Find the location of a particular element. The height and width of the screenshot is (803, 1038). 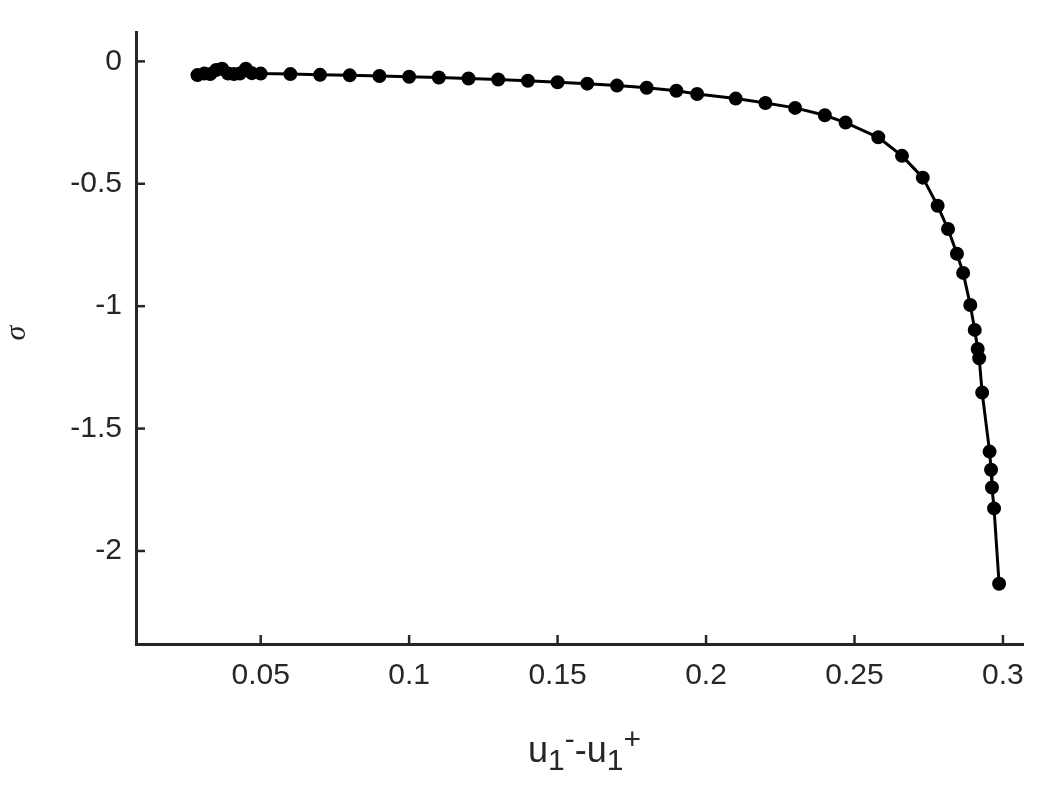

x-tick-label: 0.3 is located at coordinates (1003, 674).